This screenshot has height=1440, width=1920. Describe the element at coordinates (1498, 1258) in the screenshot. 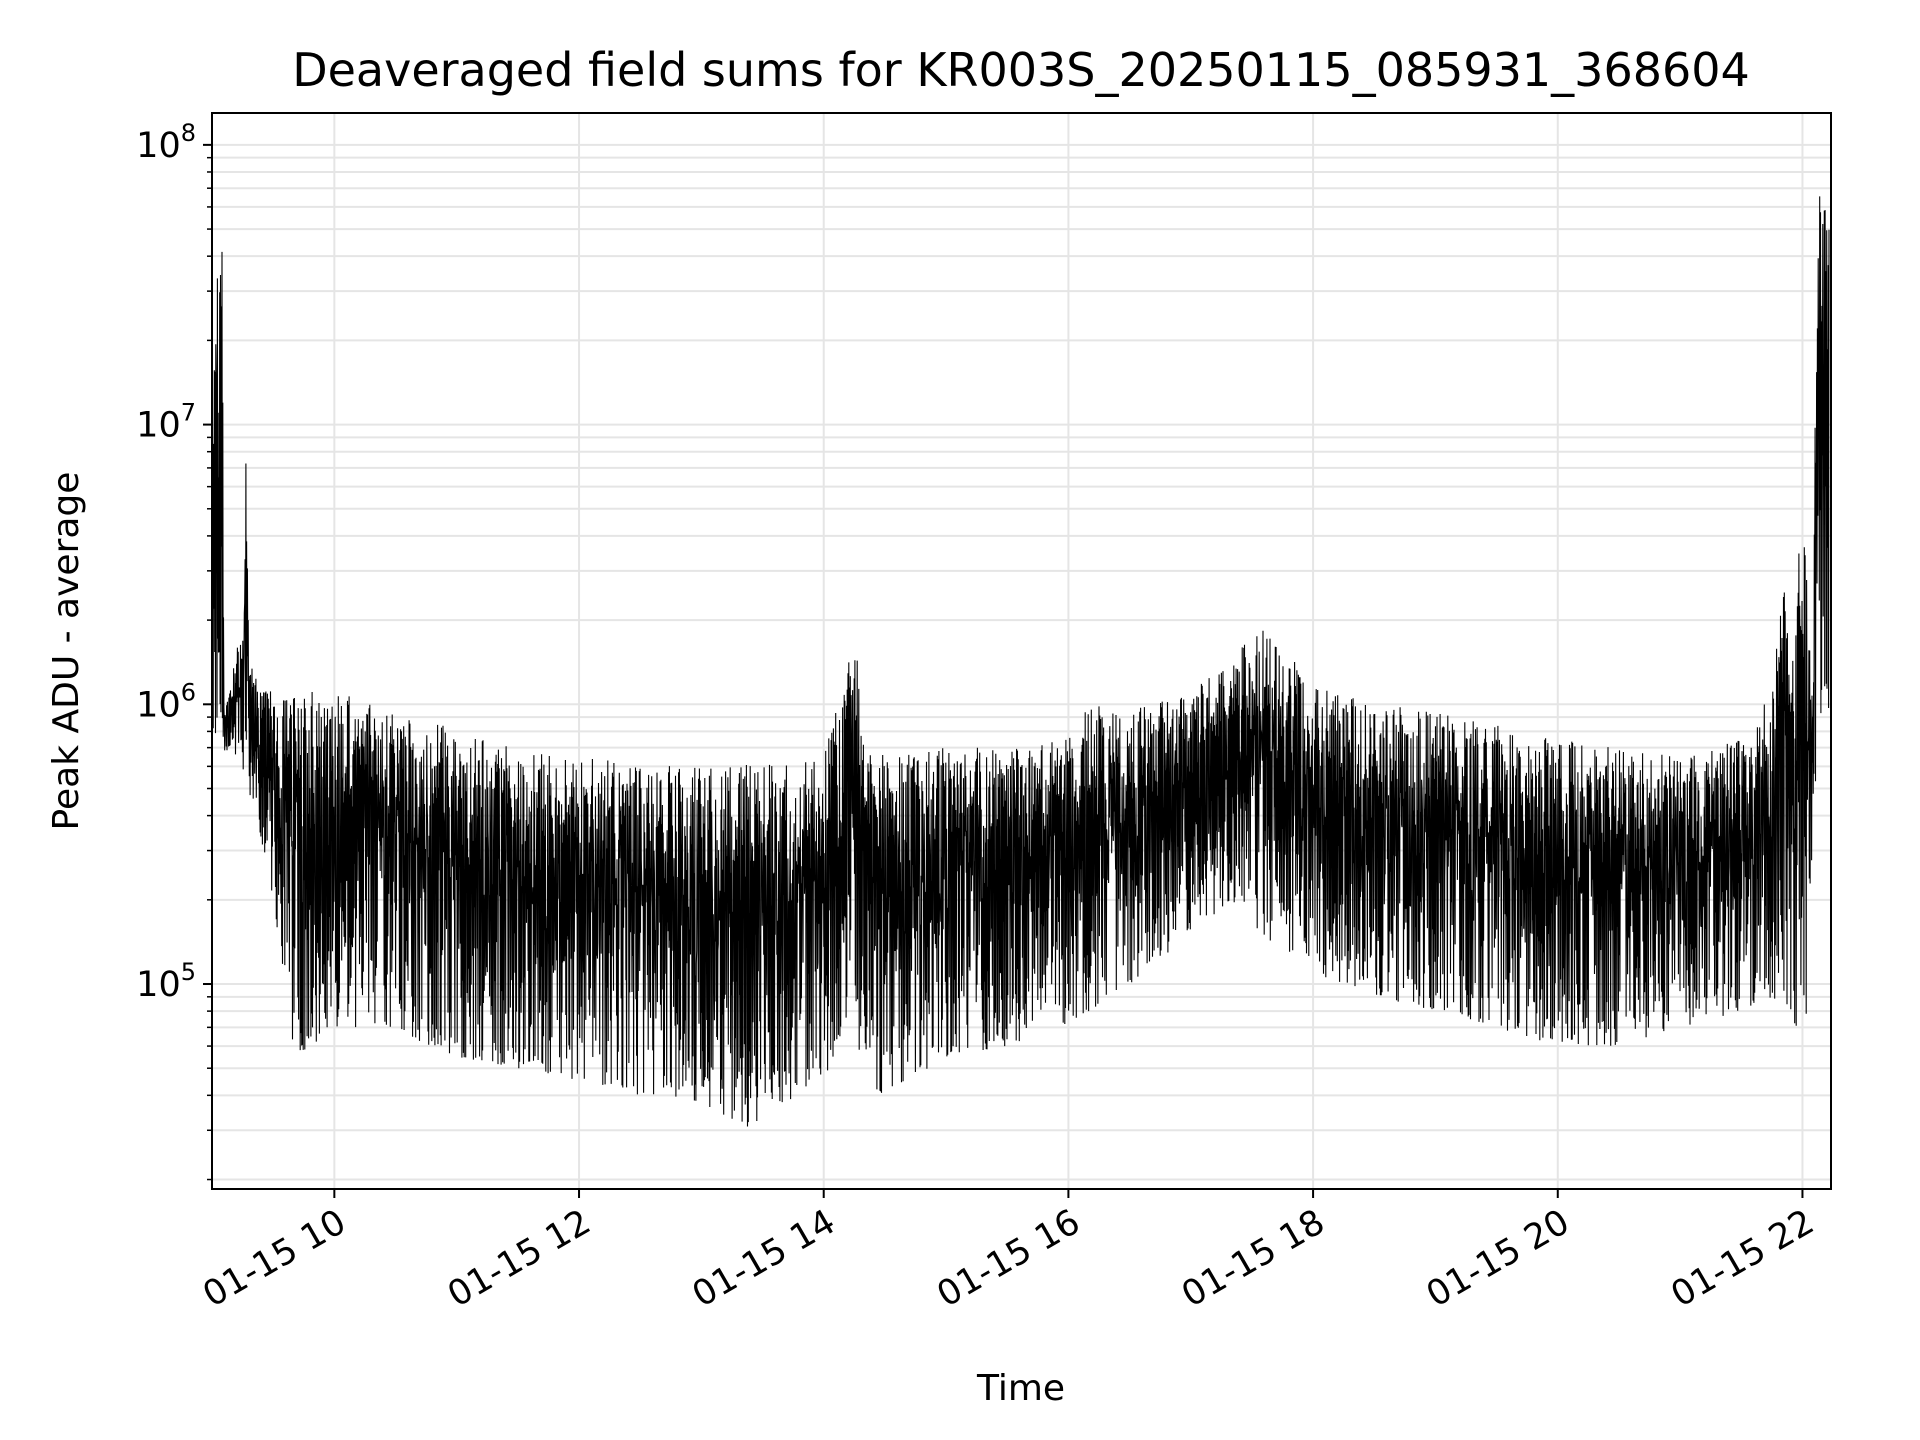

I see `x-tick-label: 01-15 20` at that location.